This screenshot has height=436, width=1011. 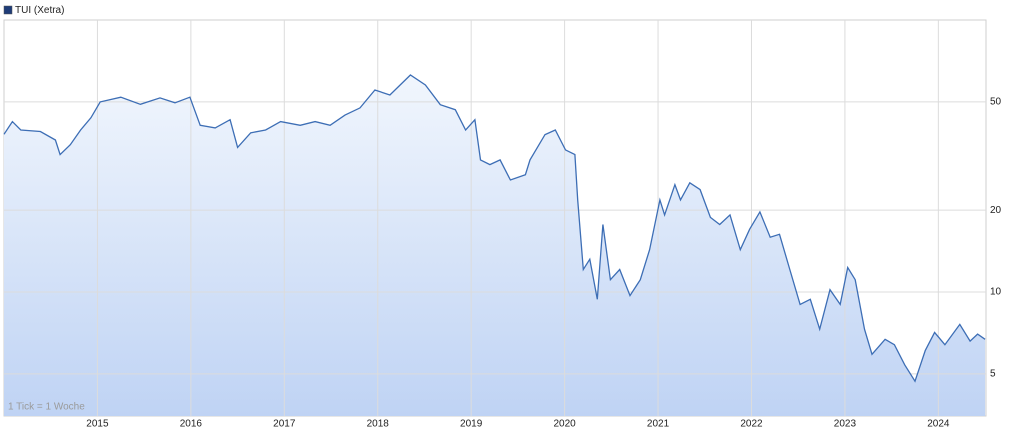 What do you see at coordinates (564, 424) in the screenshot?
I see `x-tick-label: 2020` at bounding box center [564, 424].